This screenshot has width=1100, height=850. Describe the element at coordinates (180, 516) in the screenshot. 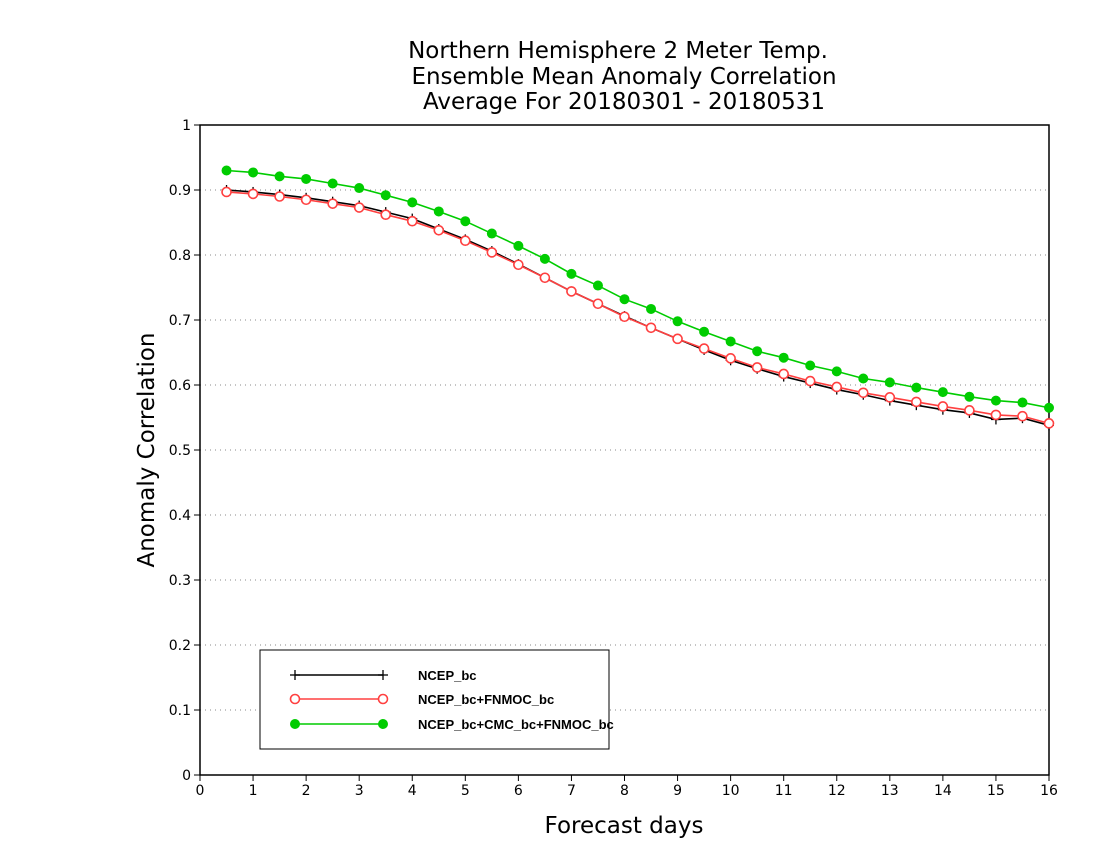

I see `y-tick-label: 0.4` at that location.